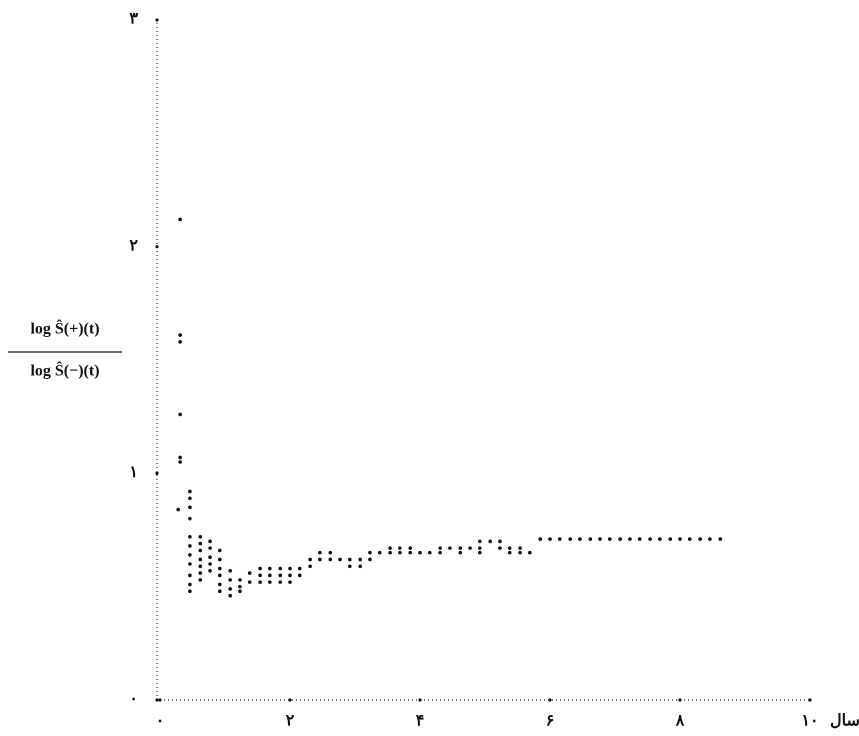 This screenshot has width=859, height=736. What do you see at coordinates (844, 721) in the screenshot?
I see `x-label: سال` at bounding box center [844, 721].